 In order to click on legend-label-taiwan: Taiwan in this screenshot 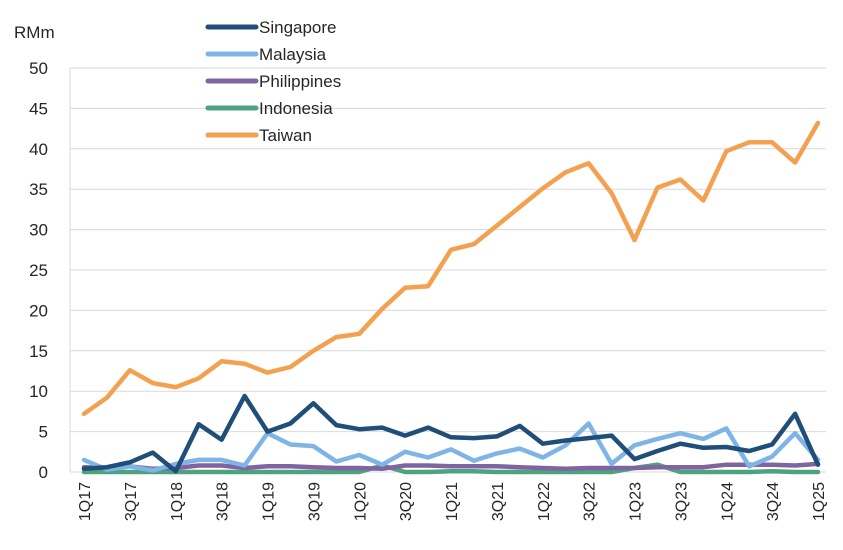, I will do `click(285, 135)`.